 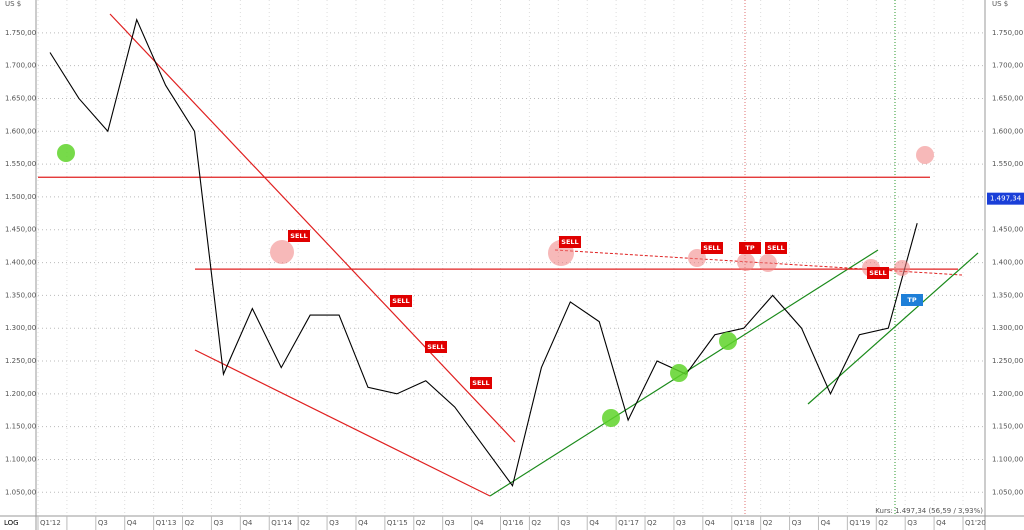 What do you see at coordinates (975, 523) in the screenshot?
I see `x-tick-label: Q1'20` at bounding box center [975, 523].